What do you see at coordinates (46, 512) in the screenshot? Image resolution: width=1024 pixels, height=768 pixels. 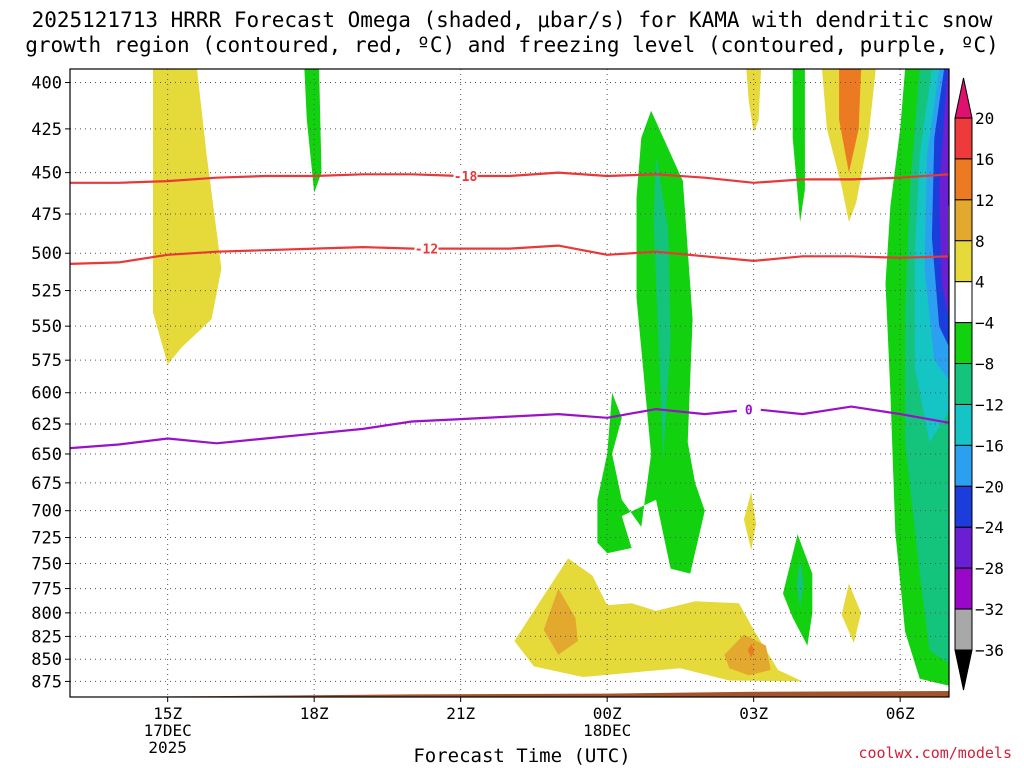 I see `y-tick-label-700: 700` at bounding box center [46, 512].